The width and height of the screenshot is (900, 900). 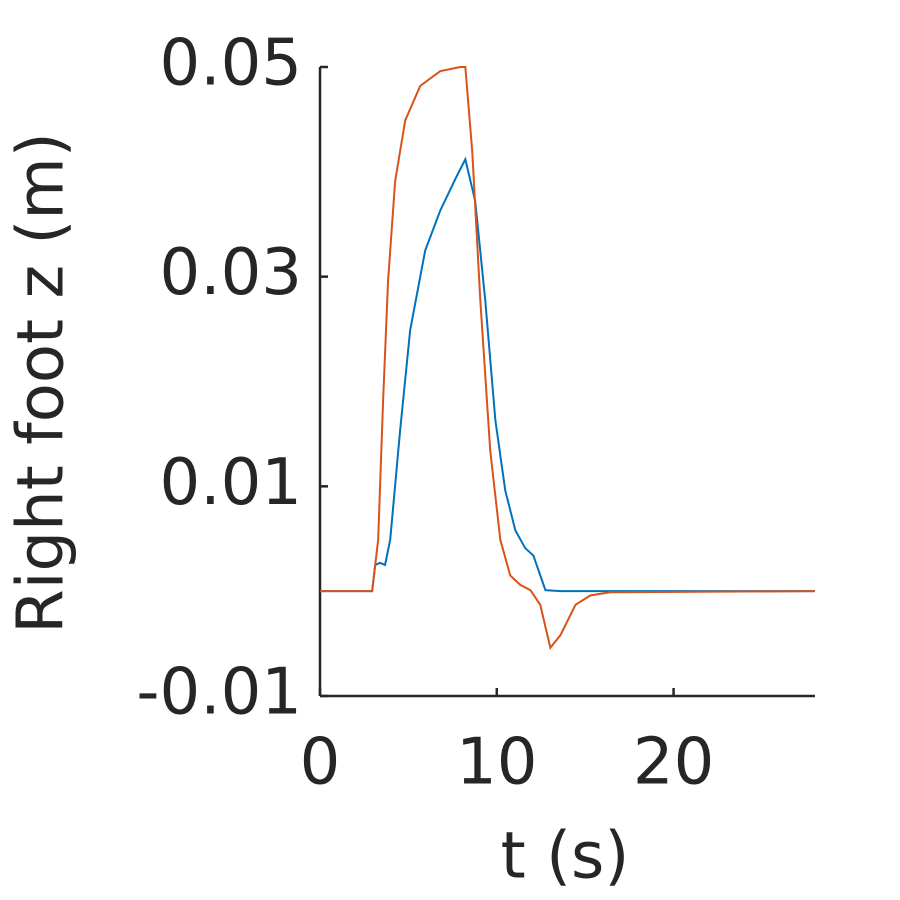 What do you see at coordinates (231, 64) in the screenshot?
I see `y-tick-label: 0.05` at bounding box center [231, 64].